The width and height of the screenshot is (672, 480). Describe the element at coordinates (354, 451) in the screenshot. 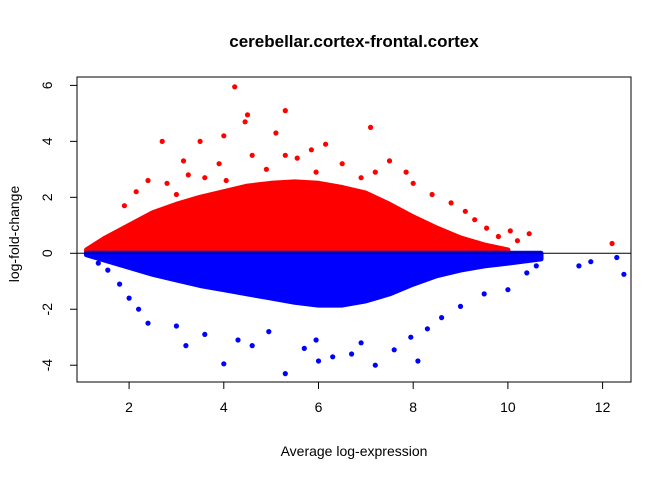

I see `x-axis-label: Average log-expression` at that location.